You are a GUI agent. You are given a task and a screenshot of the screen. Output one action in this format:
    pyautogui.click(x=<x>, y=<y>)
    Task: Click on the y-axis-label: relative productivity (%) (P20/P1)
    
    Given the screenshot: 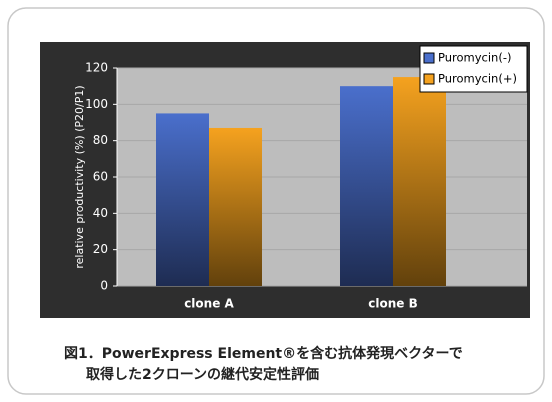 What is the action you would take?
    pyautogui.click(x=79, y=176)
    